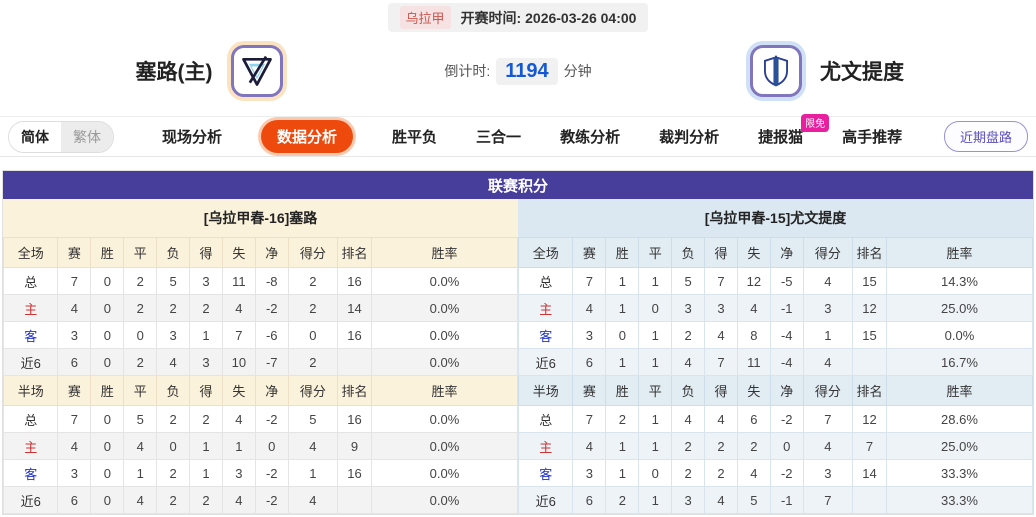 The width and height of the screenshot is (1036, 517). I want to click on lang-traditional: 繁体, so click(87, 136).